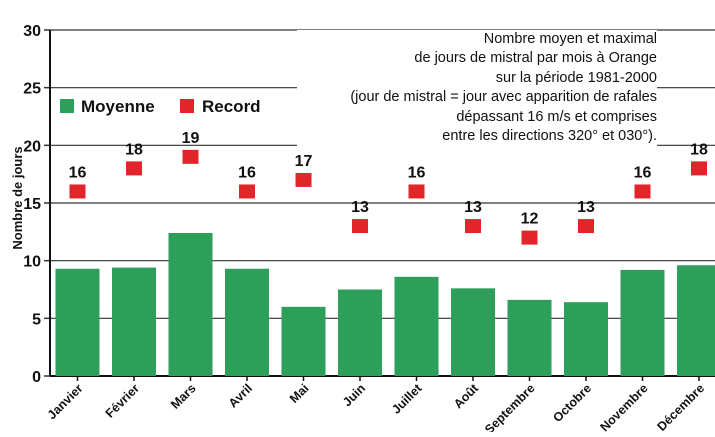  I want to click on x-tick-label: Décembre, so click(680, 406).